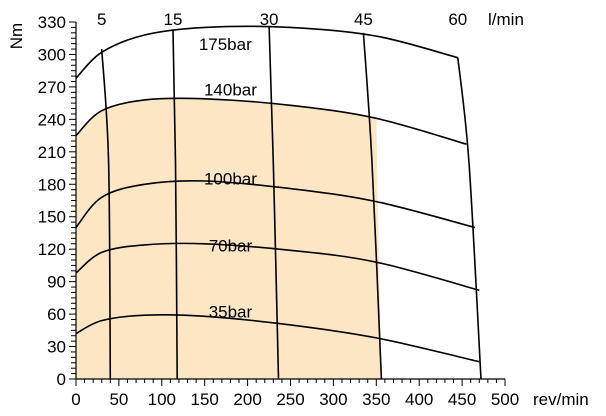 The height and width of the screenshot is (416, 606). What do you see at coordinates (162, 399) in the screenshot?
I see `x-tick-label: 100` at bounding box center [162, 399].